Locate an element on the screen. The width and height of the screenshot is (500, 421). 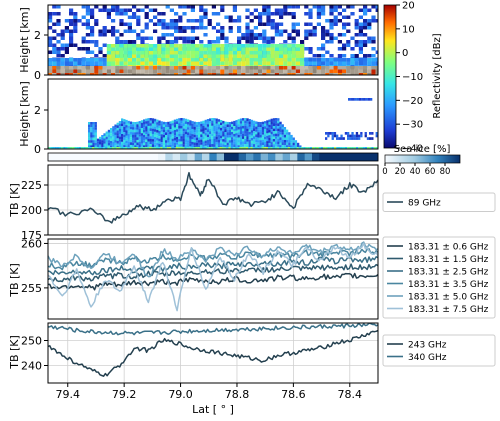
tick-label: 0 is located at coordinates (37, 75).